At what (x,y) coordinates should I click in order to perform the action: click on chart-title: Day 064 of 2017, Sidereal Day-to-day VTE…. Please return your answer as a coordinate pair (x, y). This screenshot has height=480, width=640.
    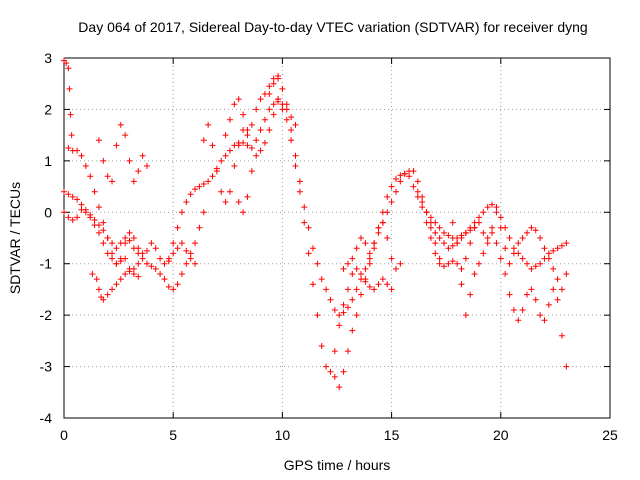
    Looking at the image, I should click on (332, 27).